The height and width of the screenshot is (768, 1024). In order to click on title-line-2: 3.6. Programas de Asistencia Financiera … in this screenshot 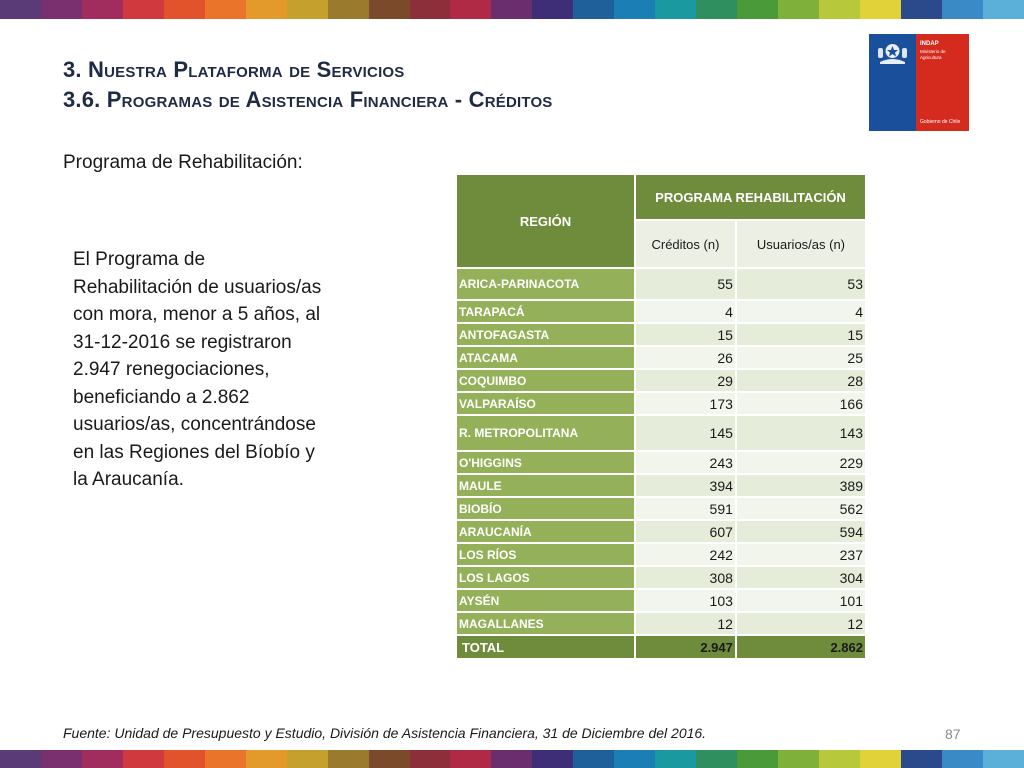, I will do `click(308, 99)`.